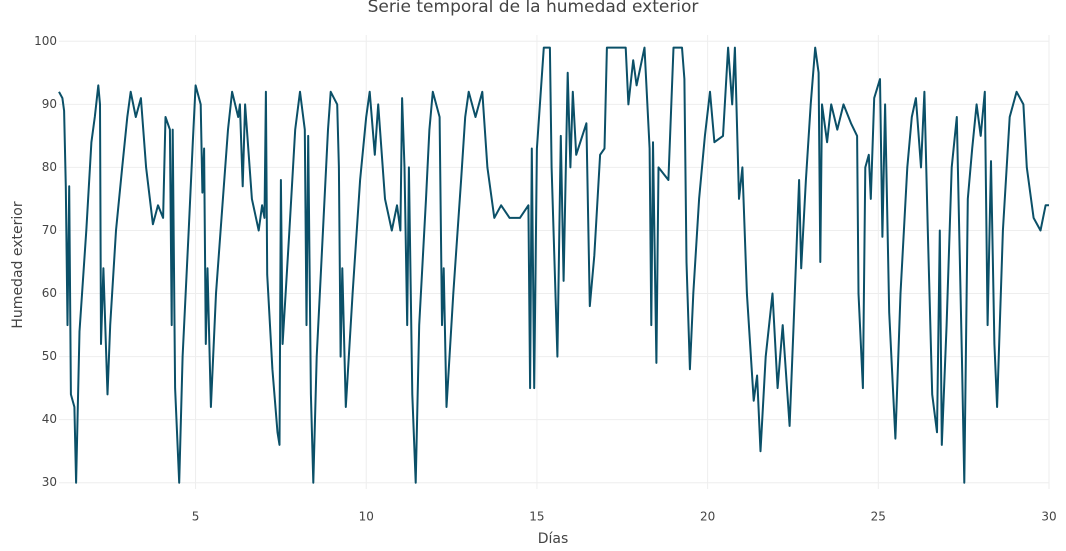  Describe the element at coordinates (536, 517) in the screenshot. I see `x-tick-label: 15` at that location.